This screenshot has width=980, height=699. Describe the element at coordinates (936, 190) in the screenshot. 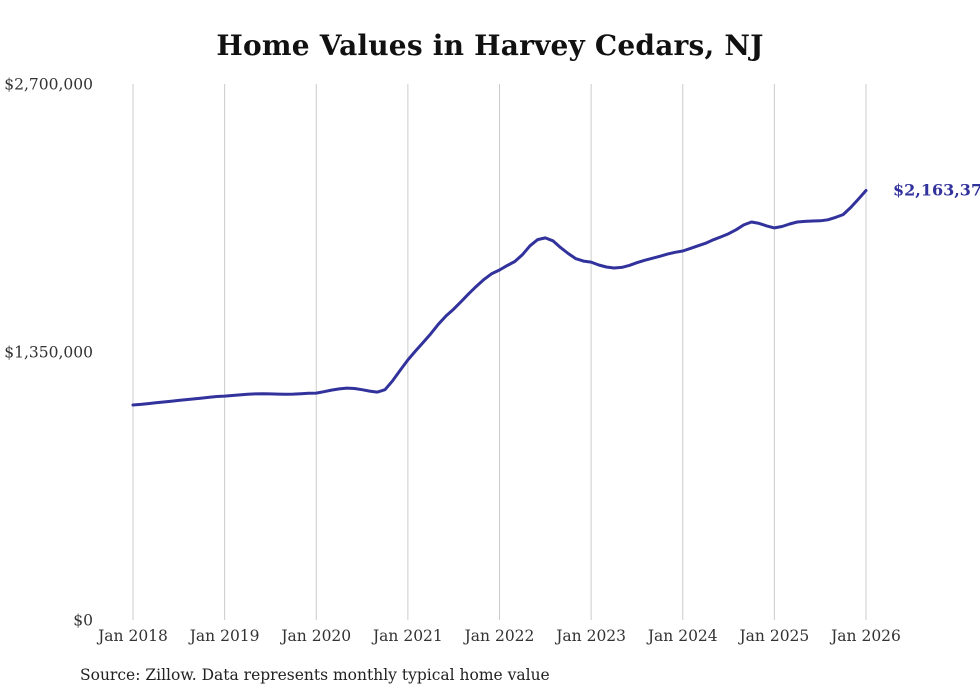

I see `end-value-label: $2,163,372` at that location.